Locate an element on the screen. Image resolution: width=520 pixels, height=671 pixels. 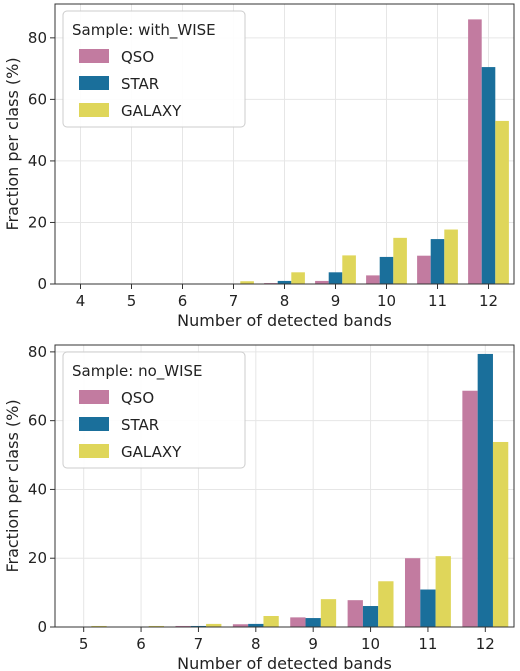
legend: Sample: no_WISE QSO STAR GALAXY is located at coordinates (154, 410).